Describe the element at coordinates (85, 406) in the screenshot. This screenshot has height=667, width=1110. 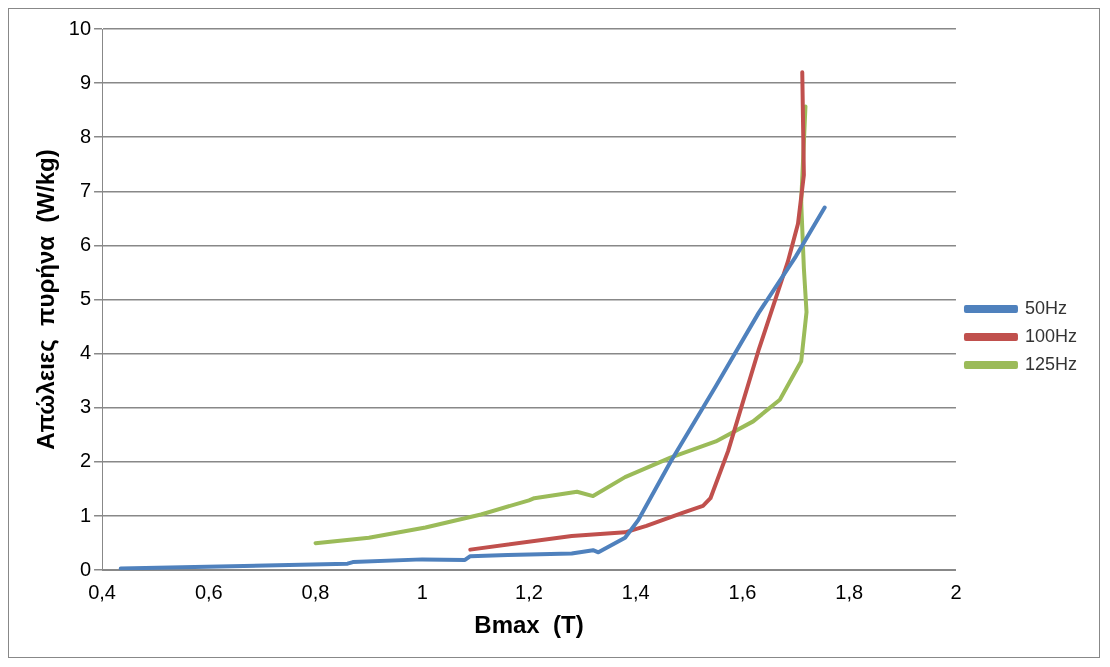
I see `y-tick-label: 3` at that location.